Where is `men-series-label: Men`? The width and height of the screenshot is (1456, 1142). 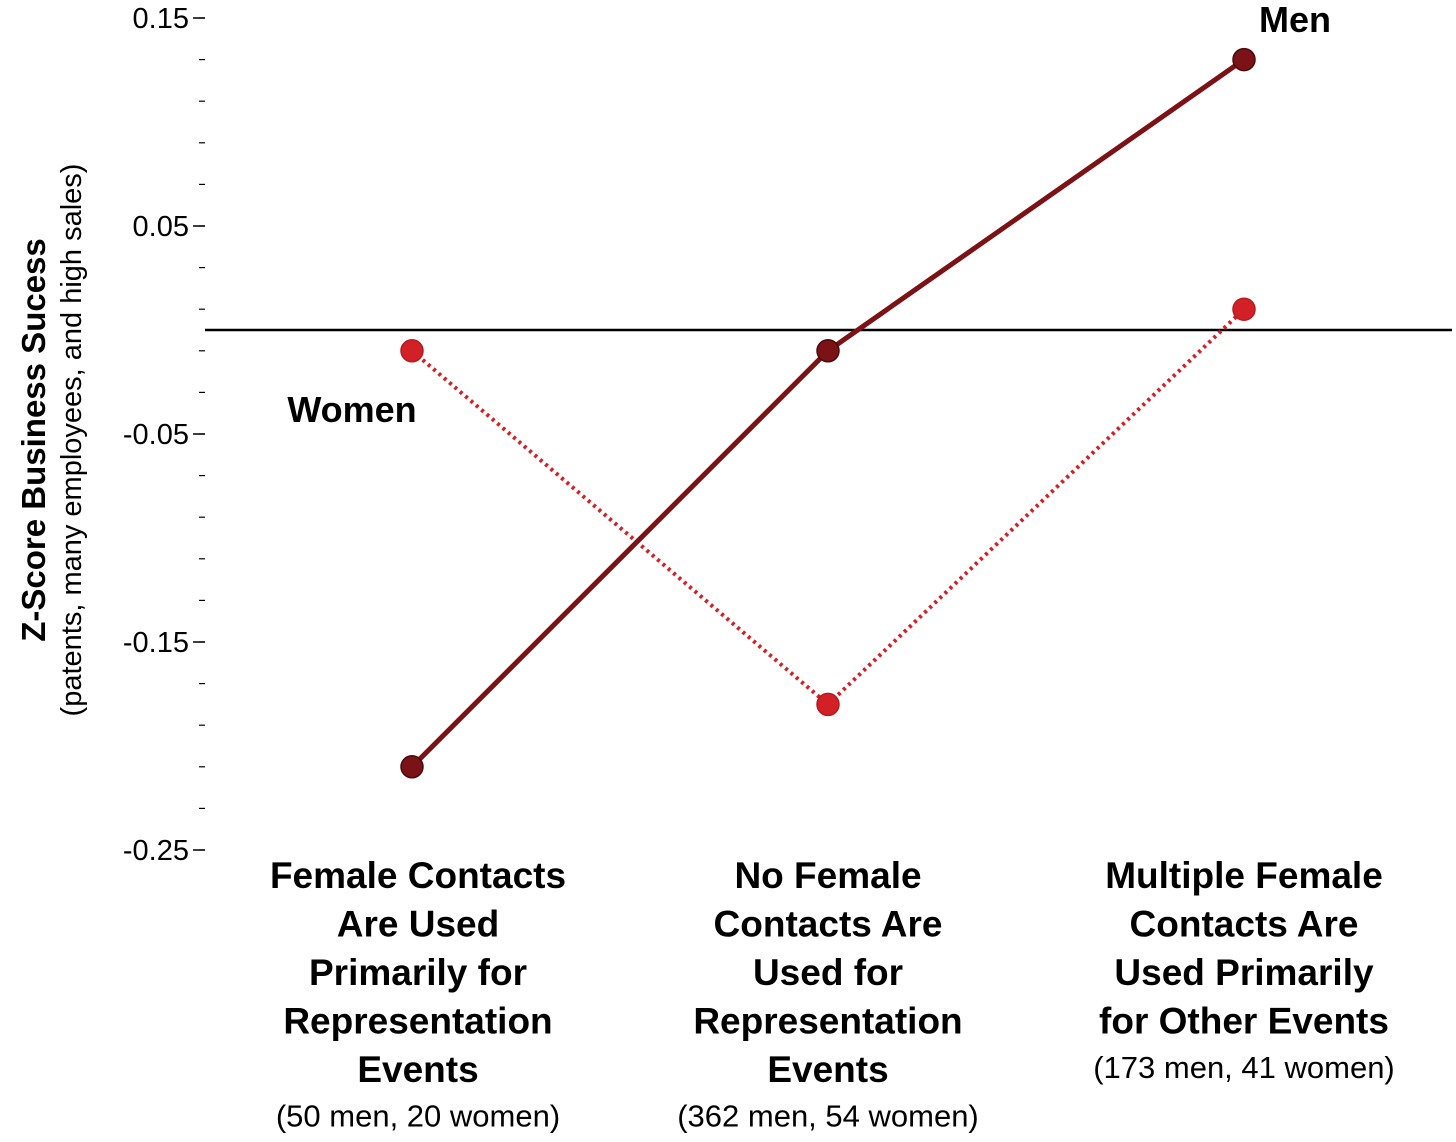
men-series-label: Men is located at coordinates (1295, 20).